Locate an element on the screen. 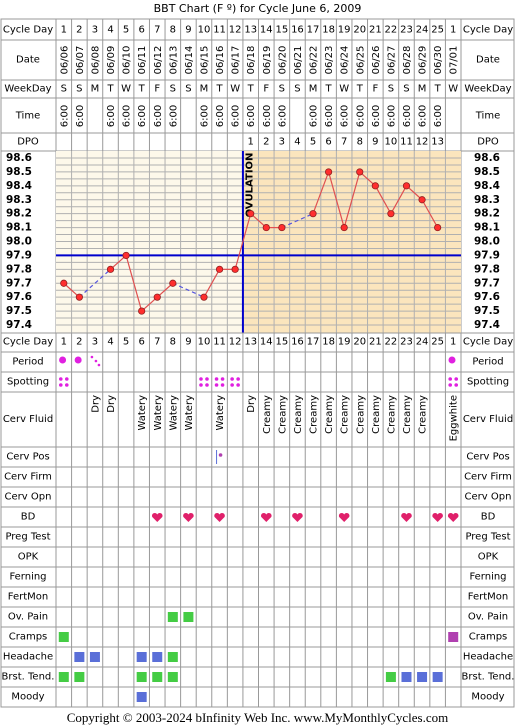 The image size is (515, 727). period-dot is located at coordinates (78, 360).